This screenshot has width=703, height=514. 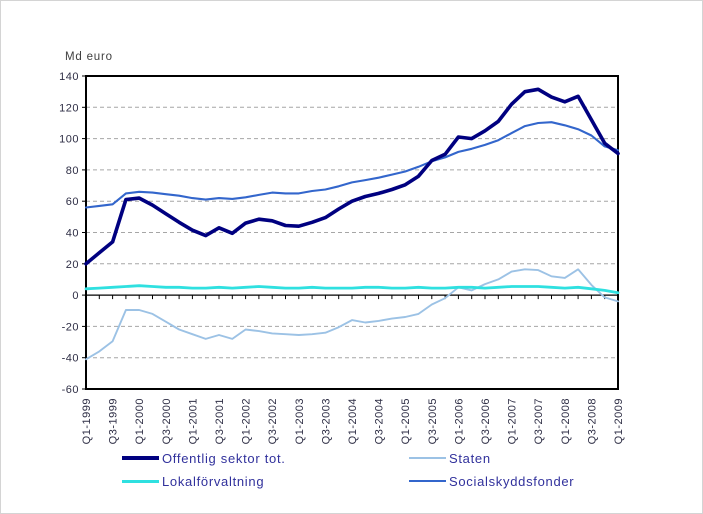 What do you see at coordinates (352, 314) in the screenshot?
I see `series-line-staten` at bounding box center [352, 314].